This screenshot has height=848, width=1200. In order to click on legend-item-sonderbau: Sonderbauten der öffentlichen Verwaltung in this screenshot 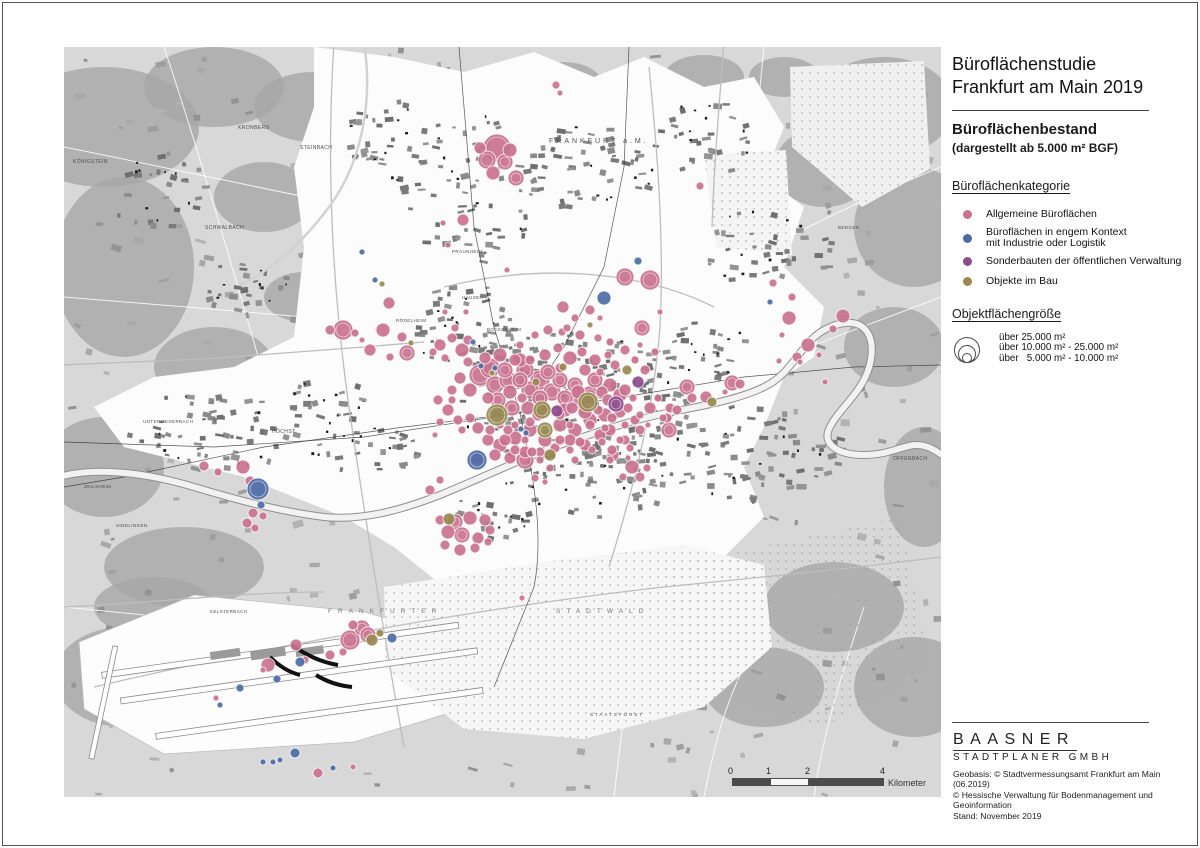, I will do `click(1067, 261)`.